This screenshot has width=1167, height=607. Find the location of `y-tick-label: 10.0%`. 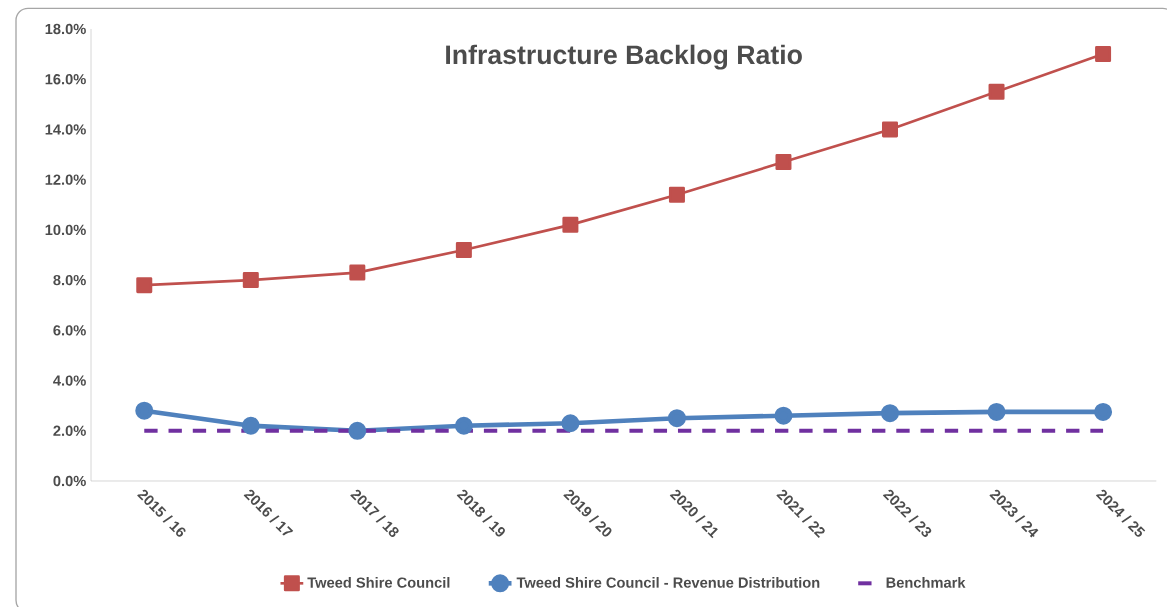

y-tick-label: 10.0% is located at coordinates (65, 230).